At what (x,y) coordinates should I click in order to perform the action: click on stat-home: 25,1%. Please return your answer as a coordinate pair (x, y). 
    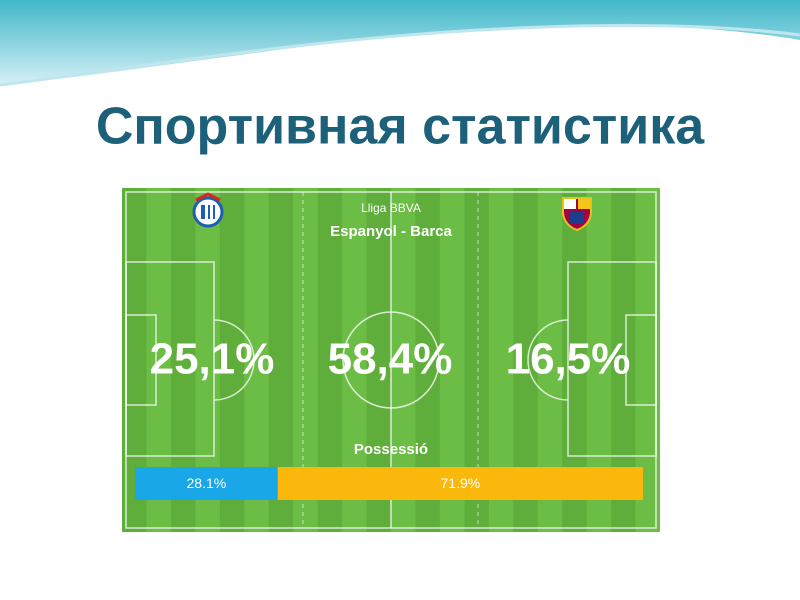
    Looking at the image, I should click on (212, 359).